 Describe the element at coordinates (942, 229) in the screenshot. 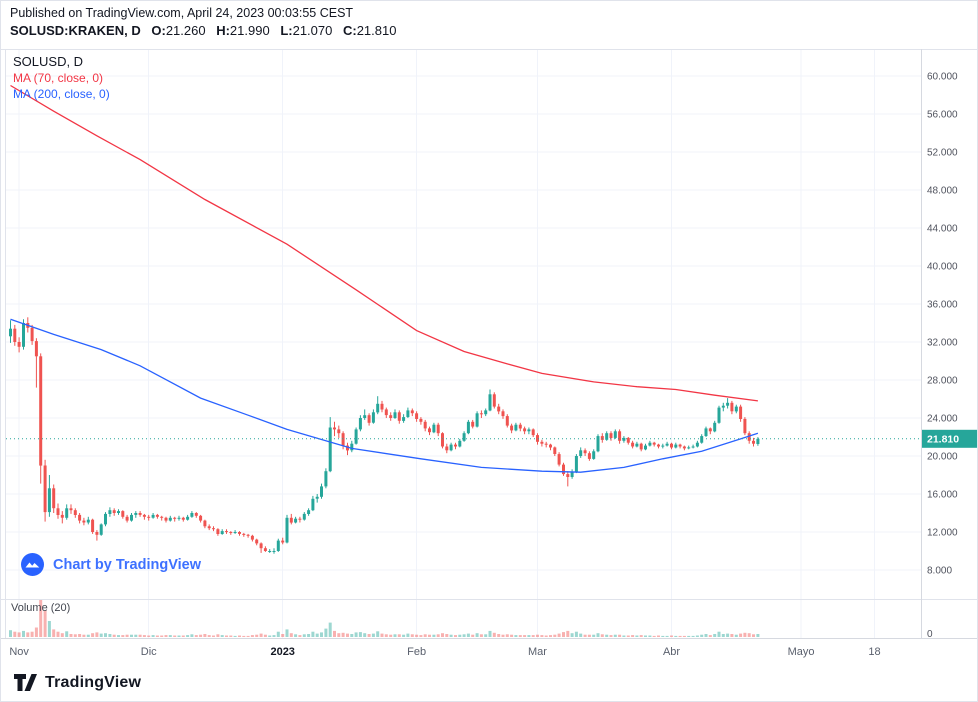

I see `svg-text: 44.000` at that location.